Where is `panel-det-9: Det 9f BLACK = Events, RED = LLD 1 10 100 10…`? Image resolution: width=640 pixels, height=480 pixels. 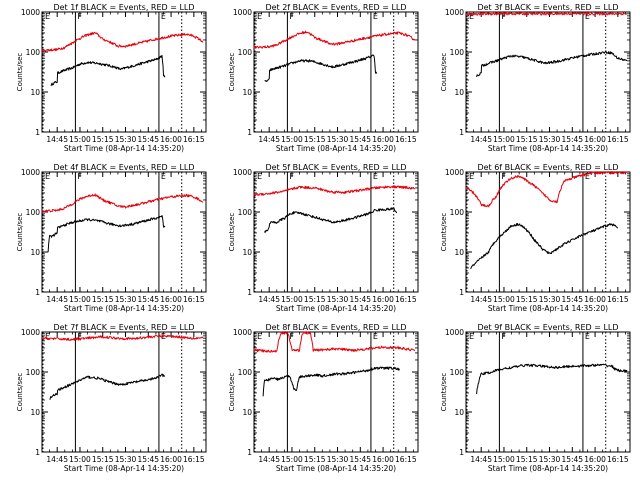 panel-det-9: Det 9f BLACK = Events, RED = LLD 1 10 100 10… is located at coordinates (535, 398).